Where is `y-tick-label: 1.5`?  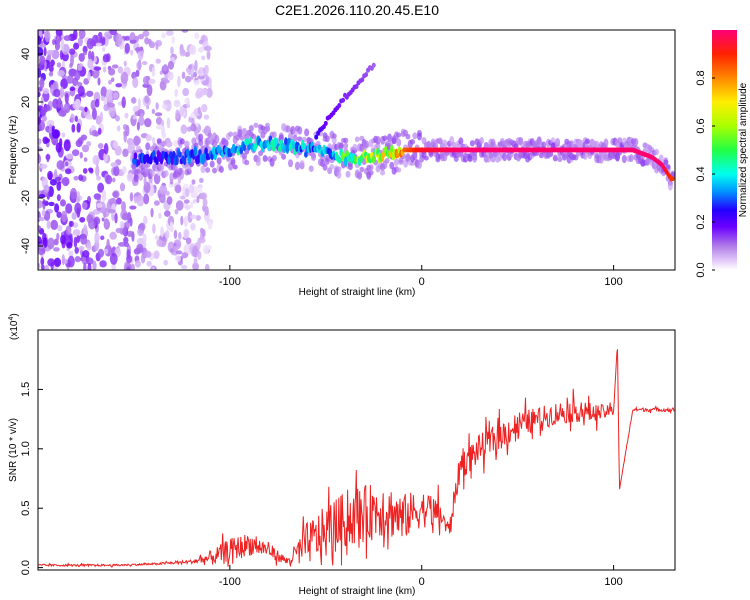 y-tick-label: 1.5 is located at coordinates (26, 389).